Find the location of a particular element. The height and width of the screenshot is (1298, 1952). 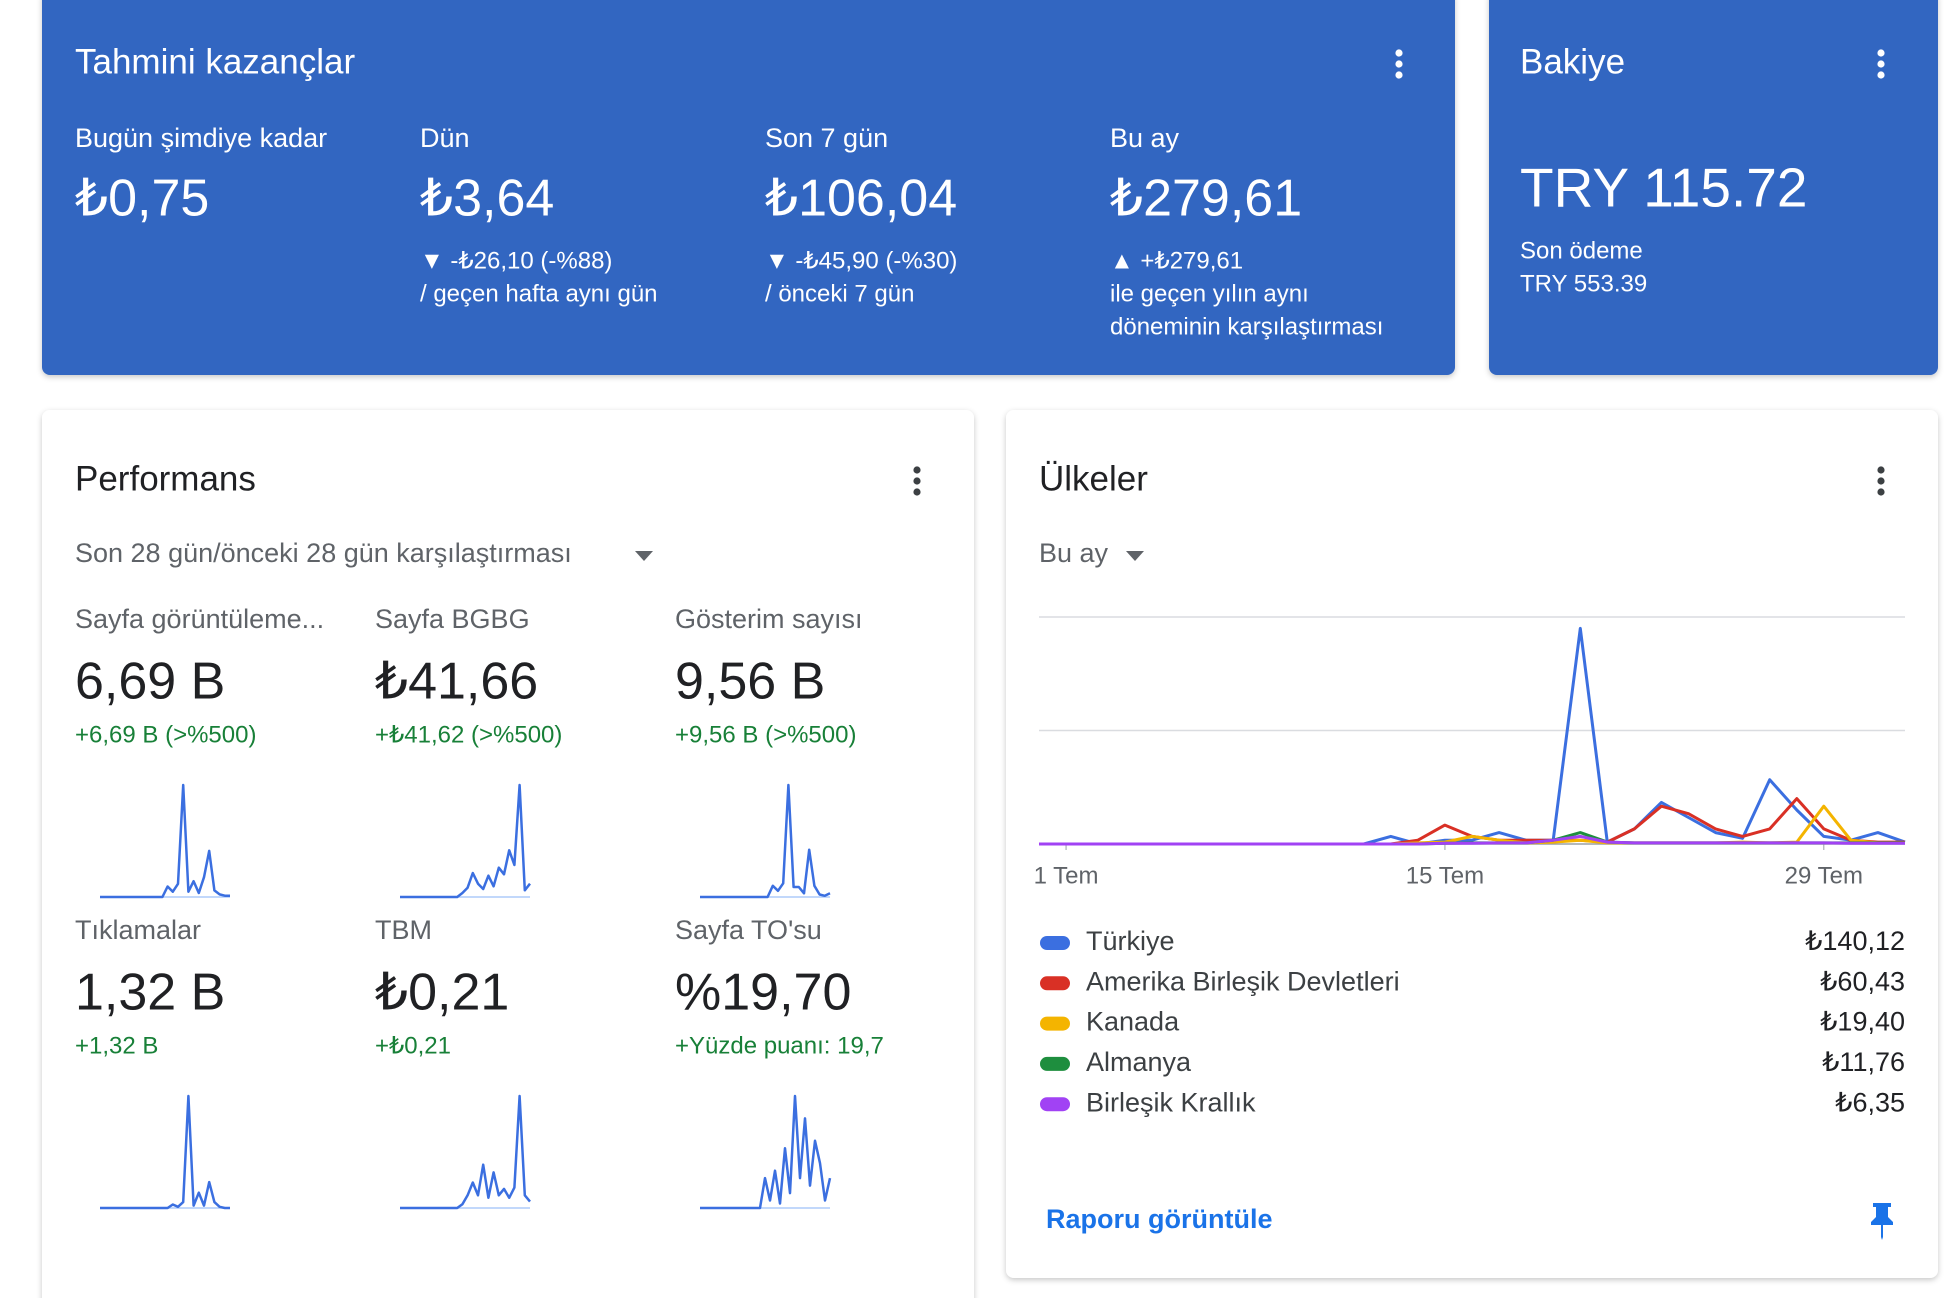

report-link: Raporu görüntüle is located at coordinates (1159, 1219).